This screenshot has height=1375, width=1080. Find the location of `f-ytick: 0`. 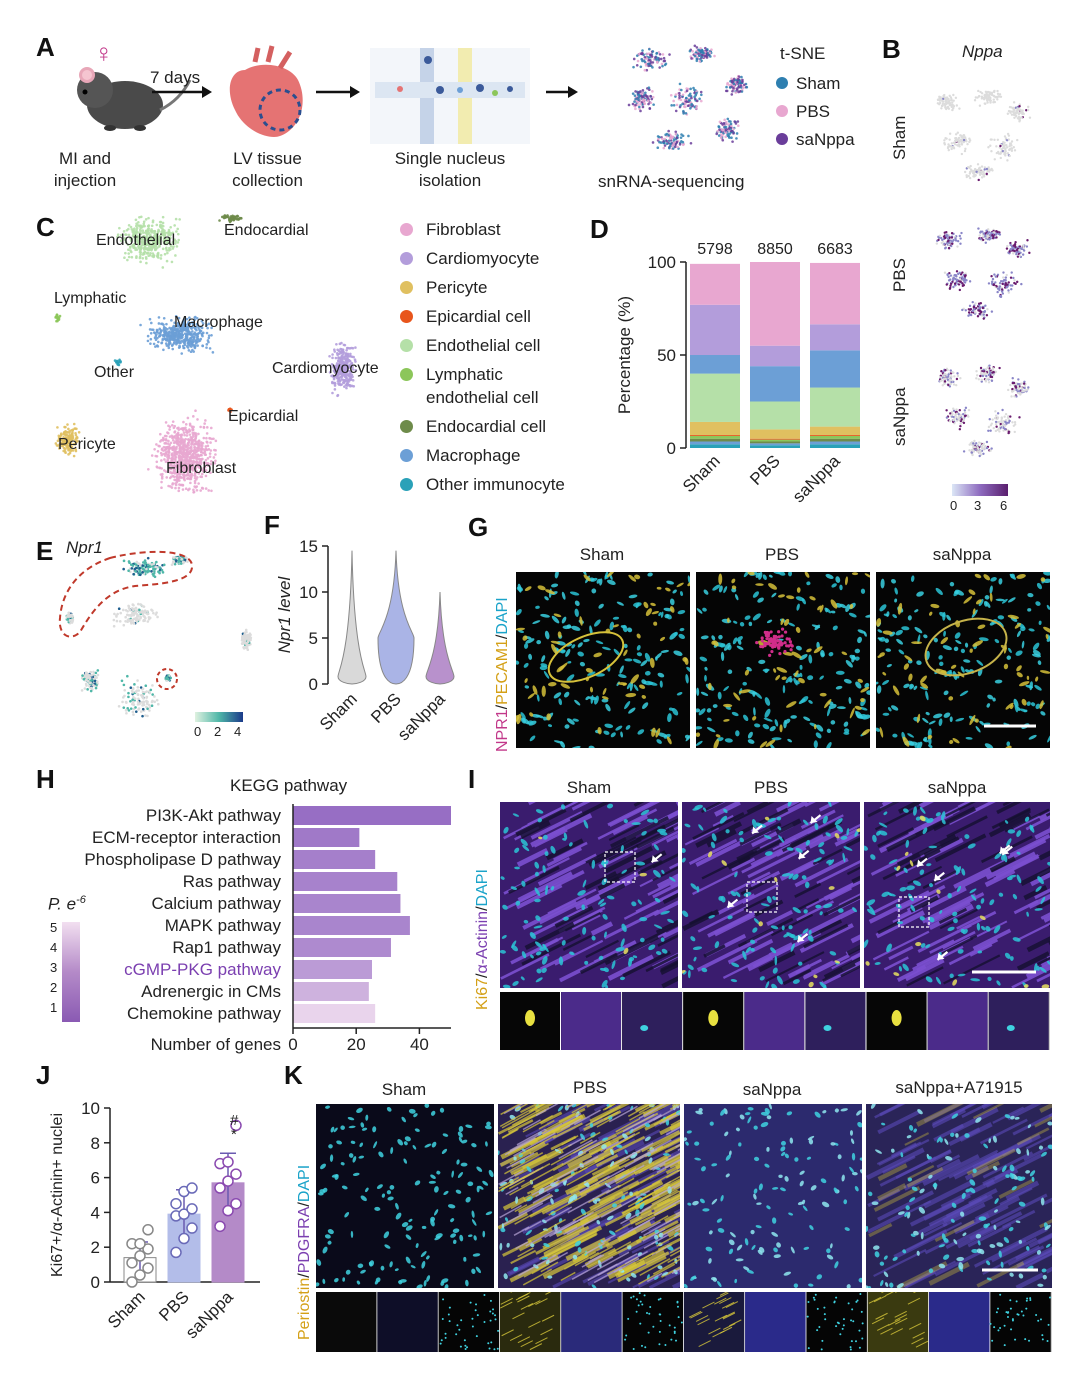

f-ytick: 0 is located at coordinates (313, 684).